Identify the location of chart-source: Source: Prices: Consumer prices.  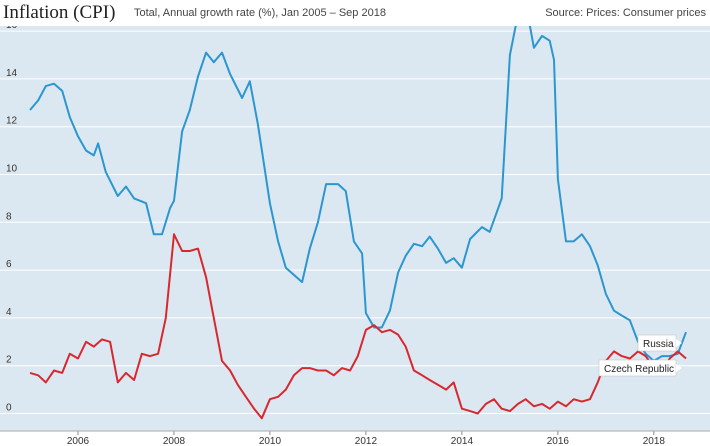
(625, 13).